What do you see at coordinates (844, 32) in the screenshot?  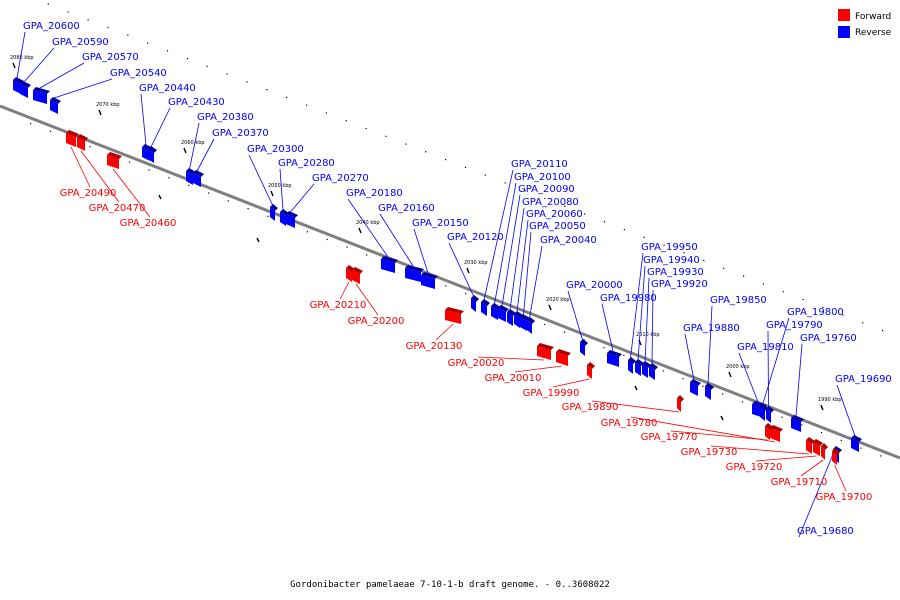 I see `legend-reverse-swatch` at bounding box center [844, 32].